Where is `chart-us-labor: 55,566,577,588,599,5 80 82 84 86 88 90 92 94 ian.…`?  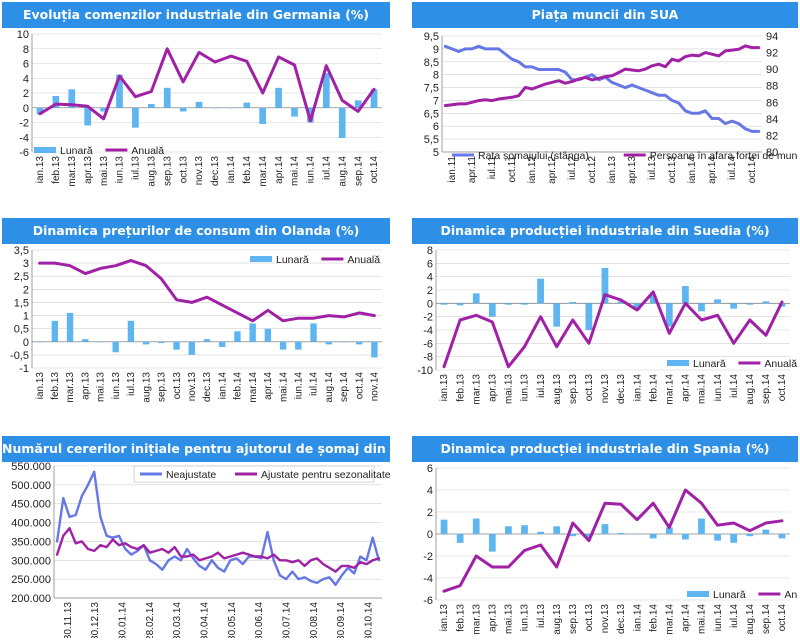 chart-us-labor: 55,566,577,588,599,5 80 82 84 86 88 90 92 94 ian.… is located at coordinates (611, 107).